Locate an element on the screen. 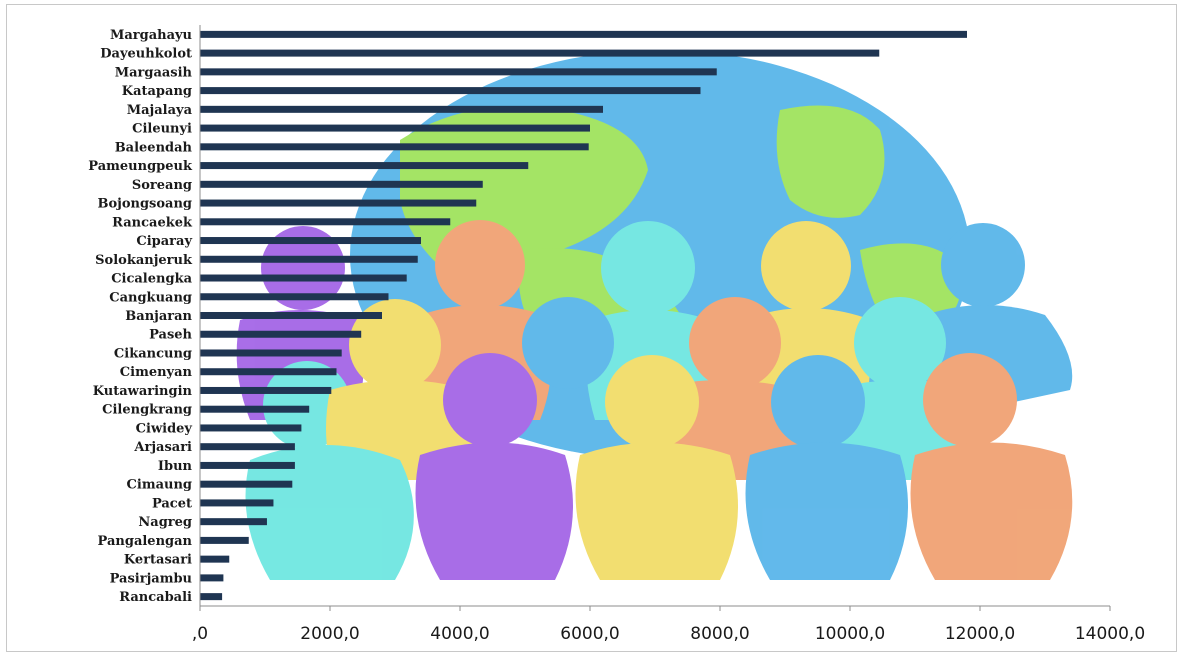 Image resolution: width=1184 pixels, height=657 pixels. bar-ciwidey is located at coordinates (251, 428).